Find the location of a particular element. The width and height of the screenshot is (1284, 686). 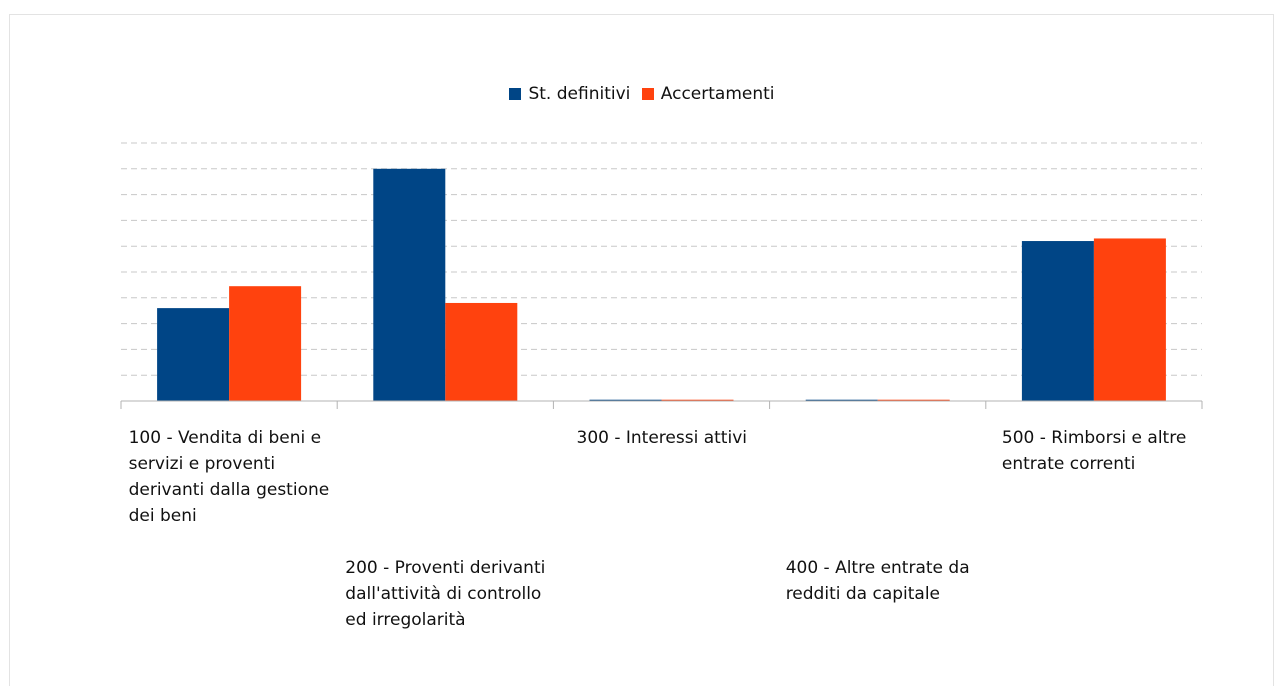

legend-item-st-definitivi: St. definitivi is located at coordinates (569, 94).